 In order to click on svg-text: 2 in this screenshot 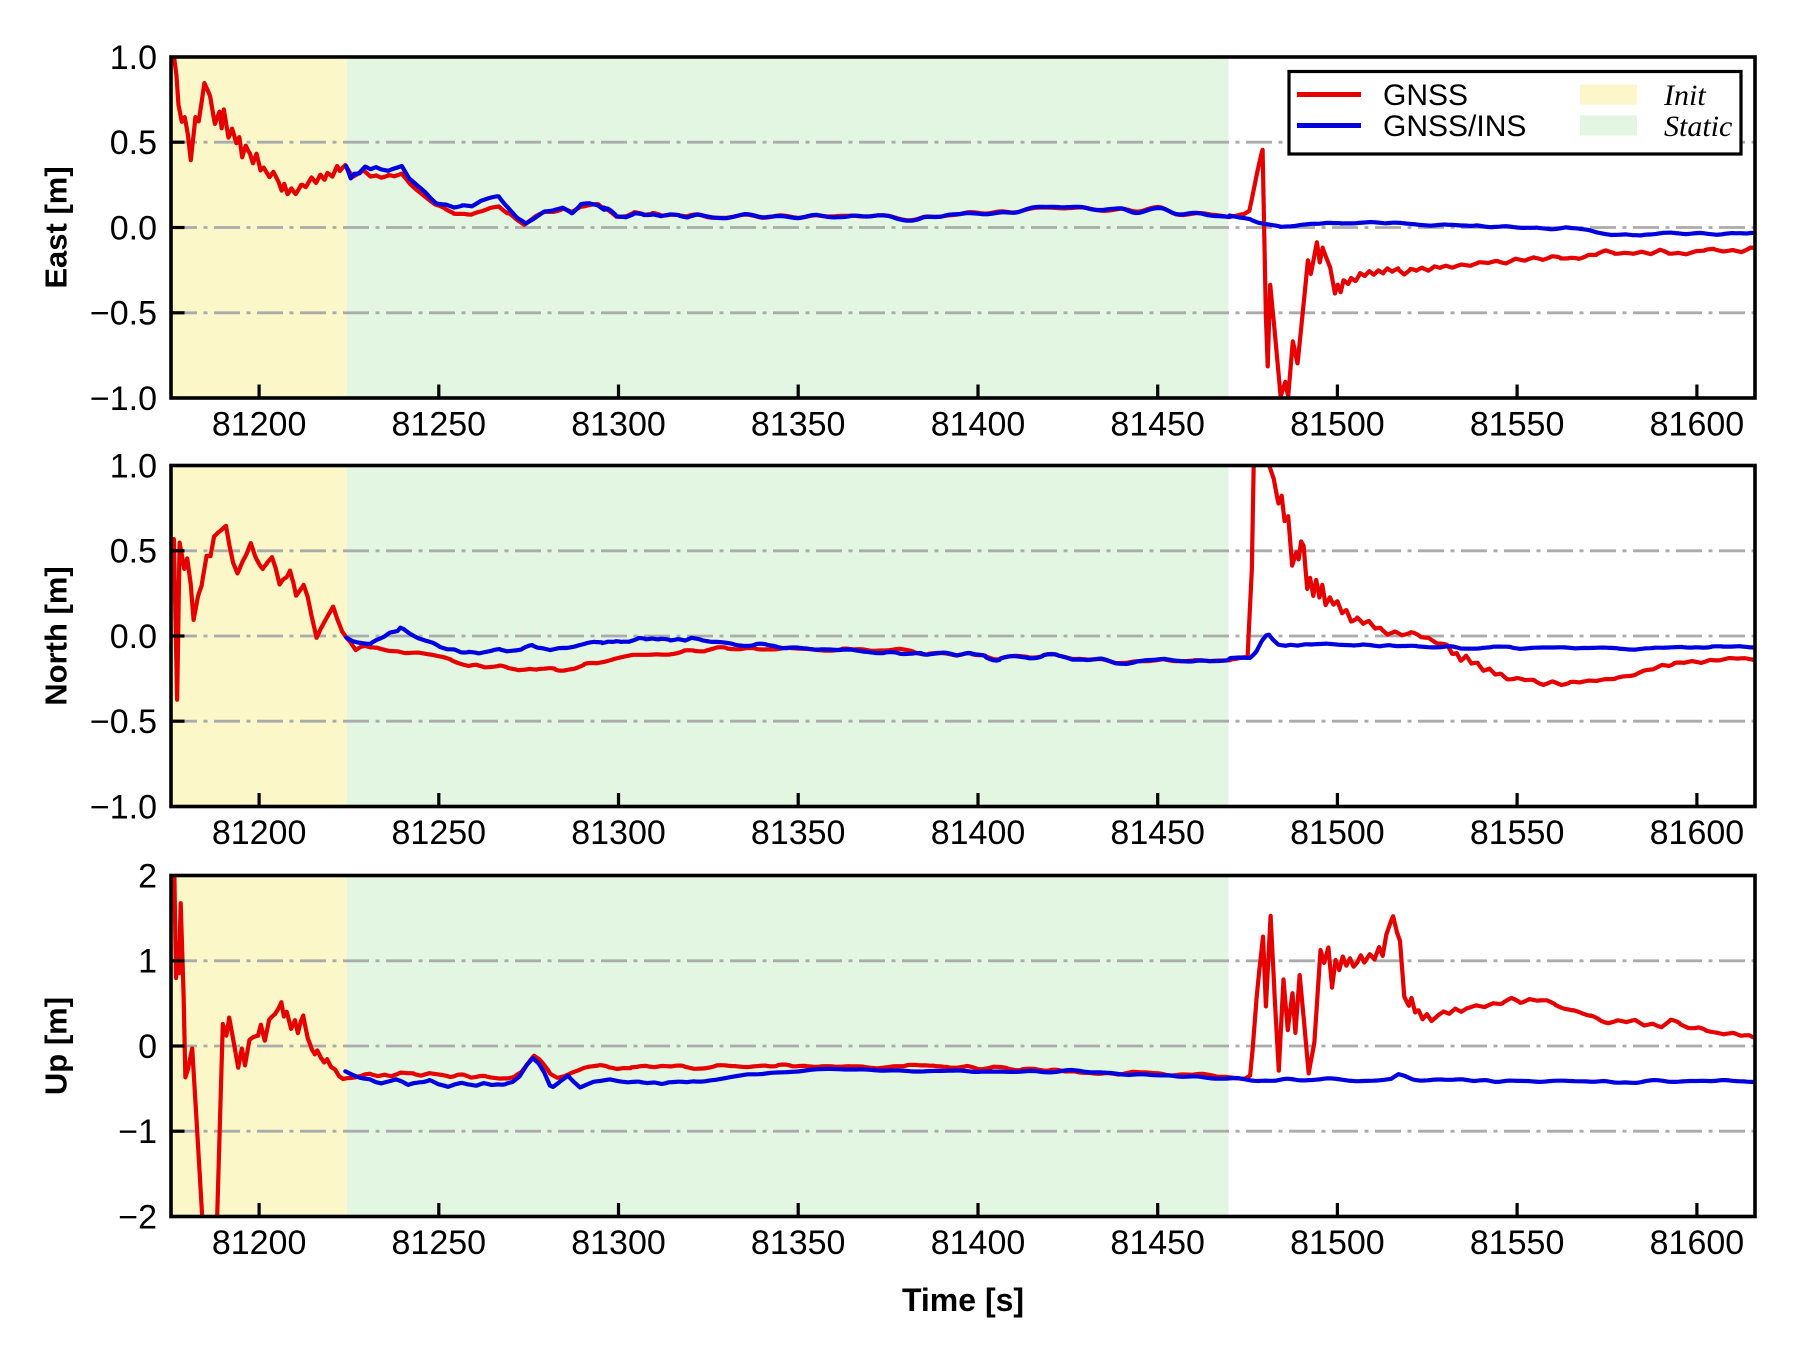, I will do `click(147, 876)`.